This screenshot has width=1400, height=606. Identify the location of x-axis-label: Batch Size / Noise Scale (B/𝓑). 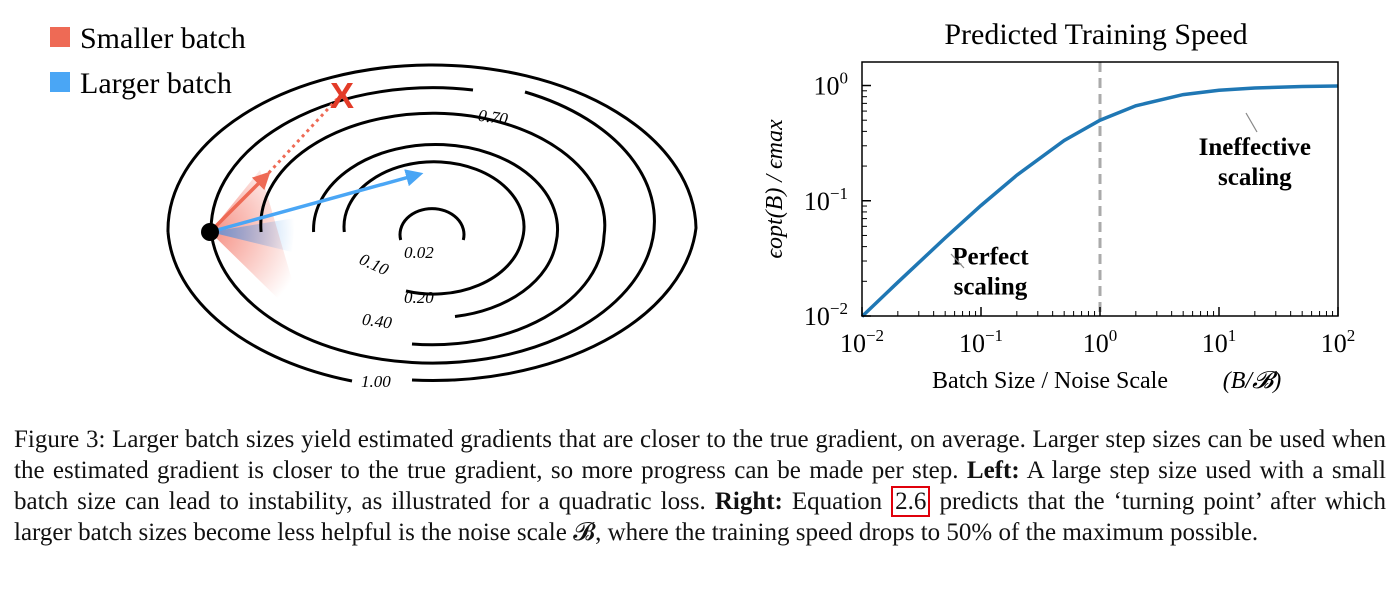
(1106, 381).